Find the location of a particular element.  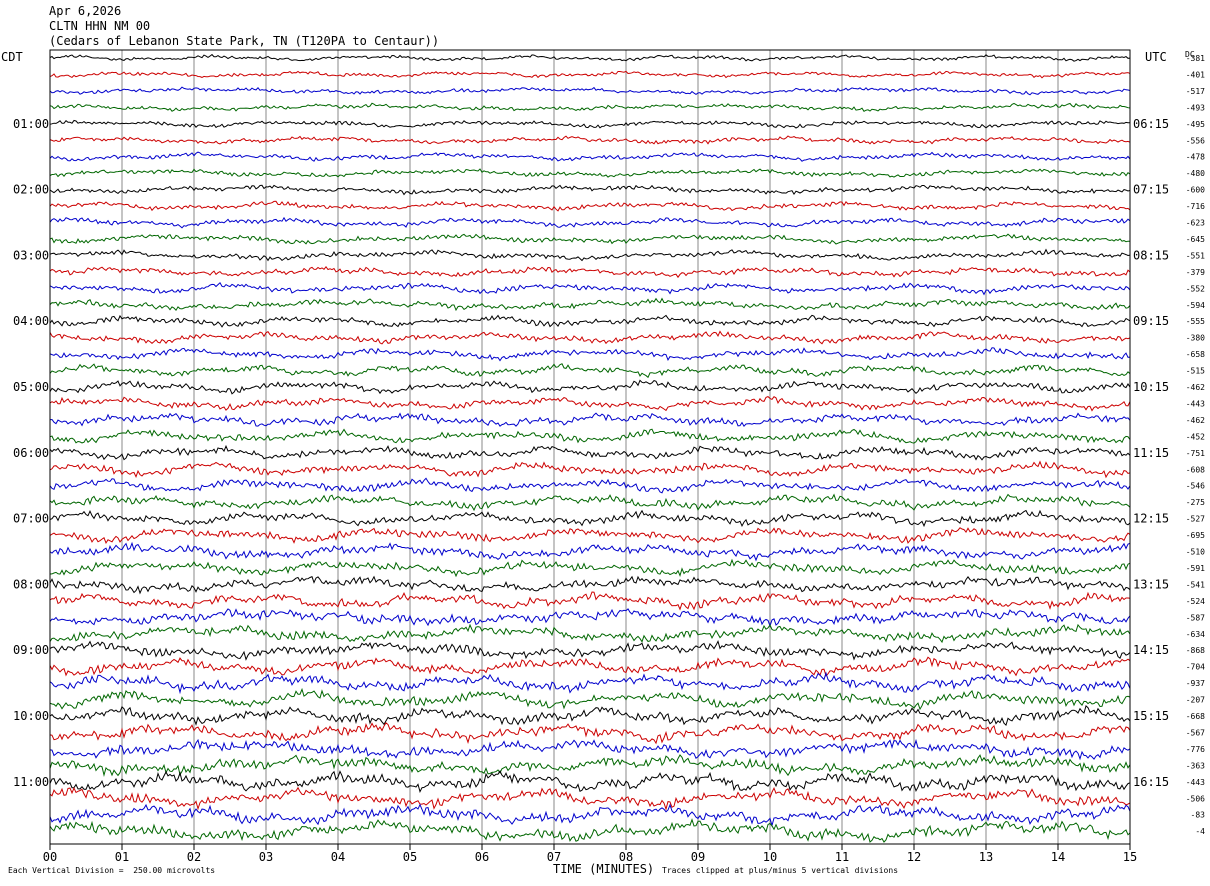

cdt-hour-label: 01:00 is located at coordinates (31, 124).